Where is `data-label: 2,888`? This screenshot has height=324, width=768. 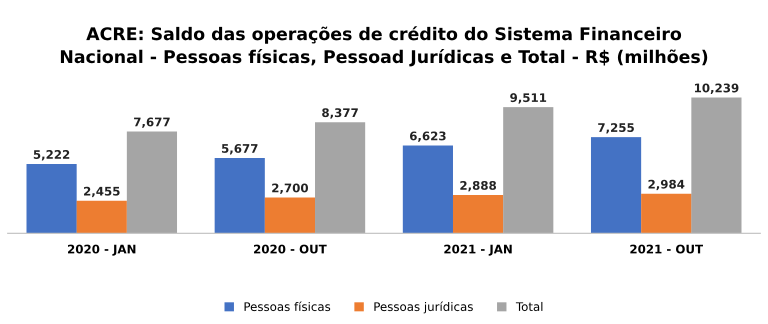 data-label: 2,888 is located at coordinates (478, 186).